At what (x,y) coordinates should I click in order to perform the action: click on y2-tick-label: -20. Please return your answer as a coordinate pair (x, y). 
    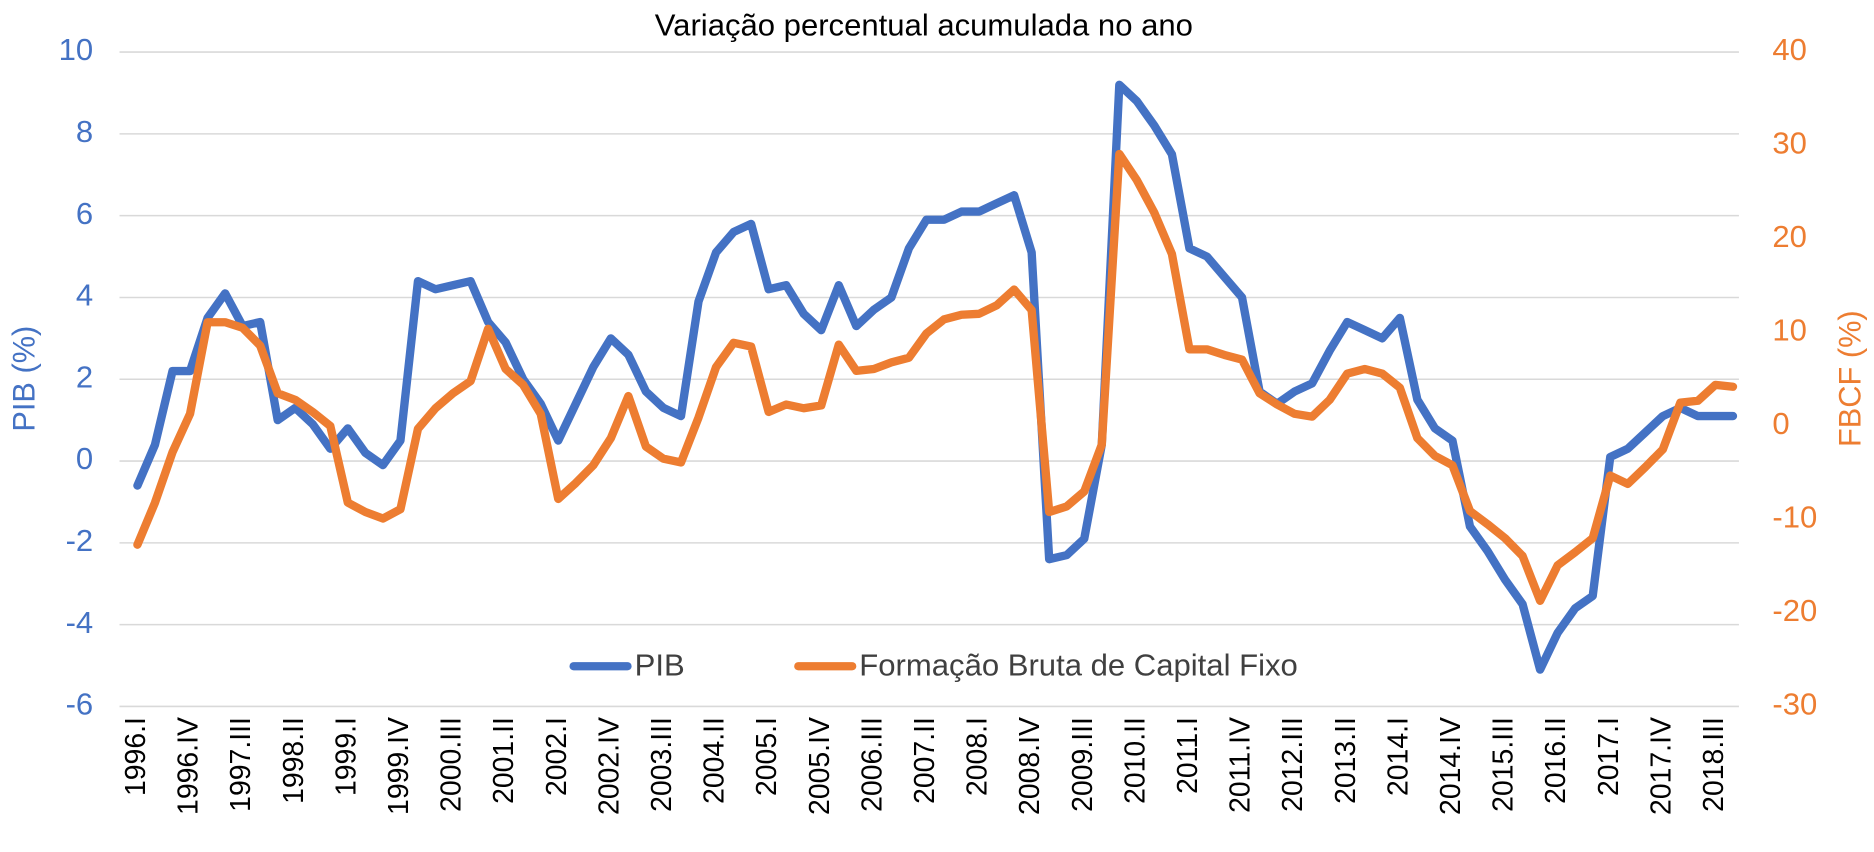
    Looking at the image, I should click on (1794, 610).